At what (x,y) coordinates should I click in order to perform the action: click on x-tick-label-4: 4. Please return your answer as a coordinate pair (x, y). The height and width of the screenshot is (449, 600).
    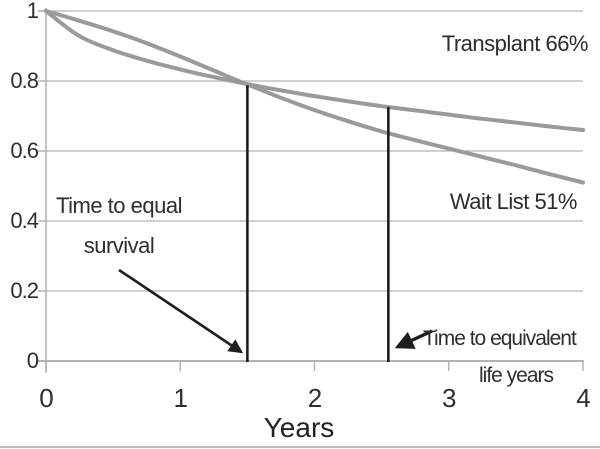
    Looking at the image, I should click on (583, 398).